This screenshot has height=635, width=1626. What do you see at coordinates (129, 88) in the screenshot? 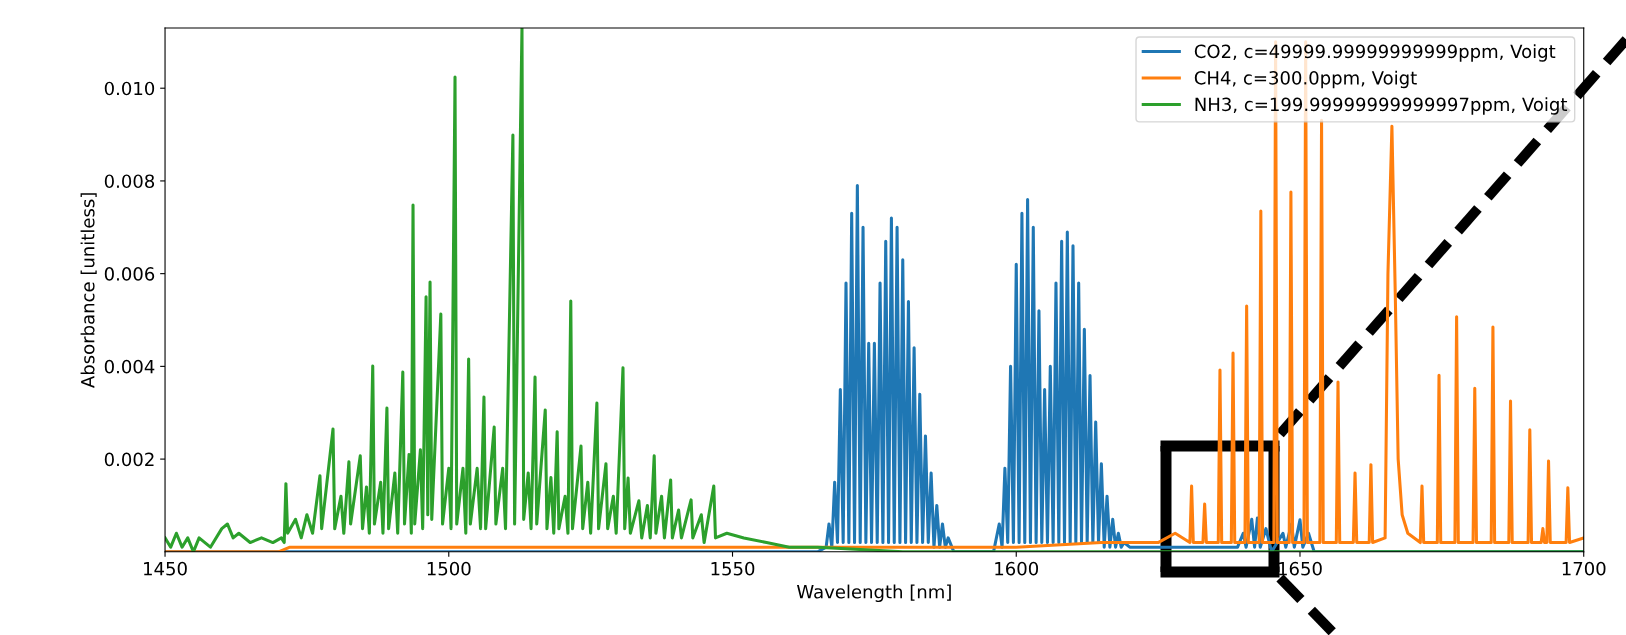
I see `y-tick-label: 0.010` at bounding box center [129, 88].